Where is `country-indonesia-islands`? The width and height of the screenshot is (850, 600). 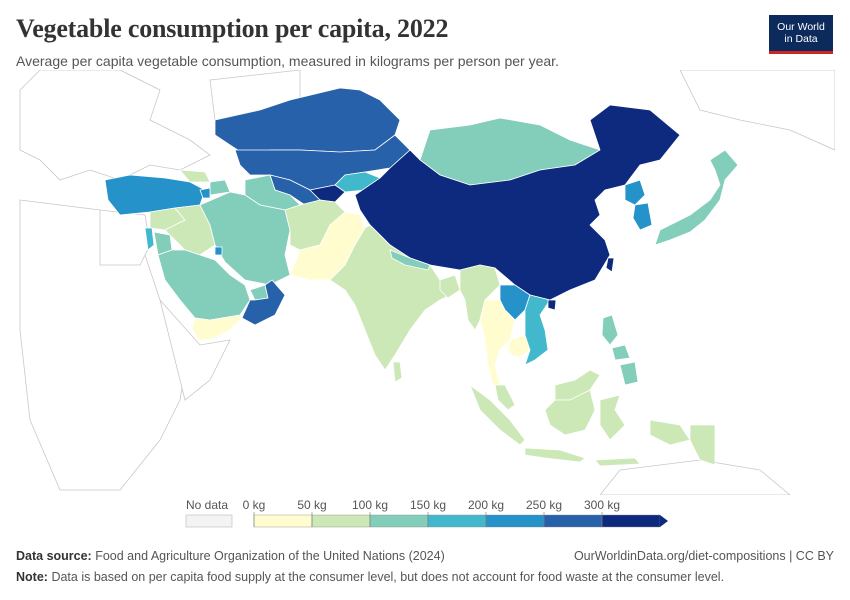 country-indonesia-islands is located at coordinates (617, 462).